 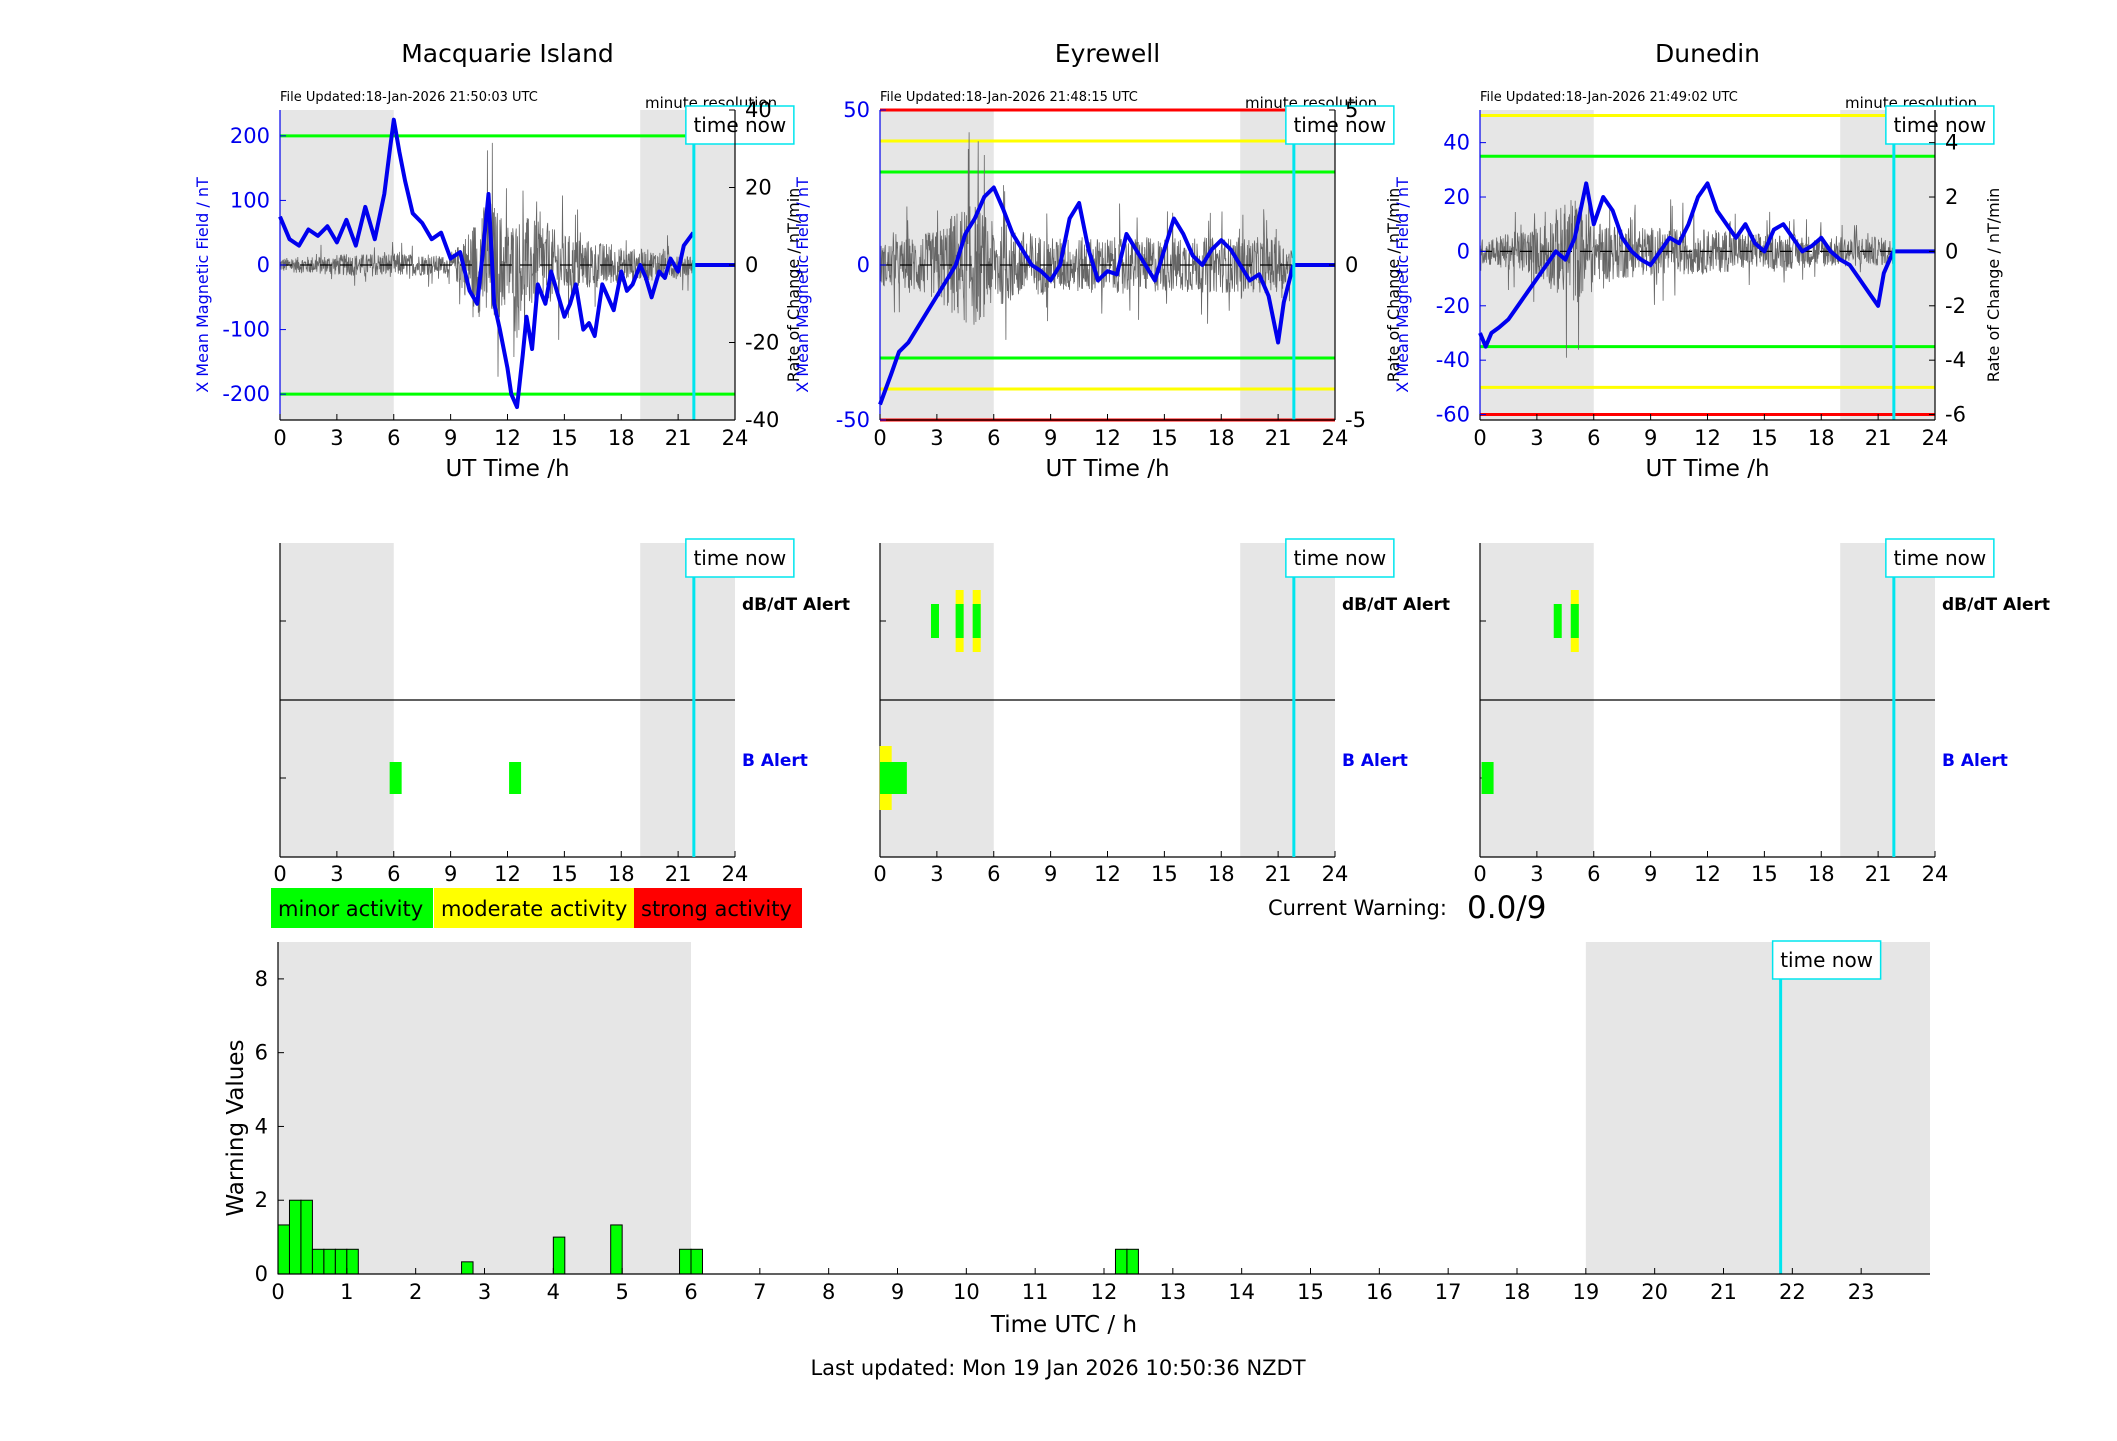 What do you see at coordinates (250, 136) in the screenshot?
I see `y-tick-label-left: 200` at bounding box center [250, 136].